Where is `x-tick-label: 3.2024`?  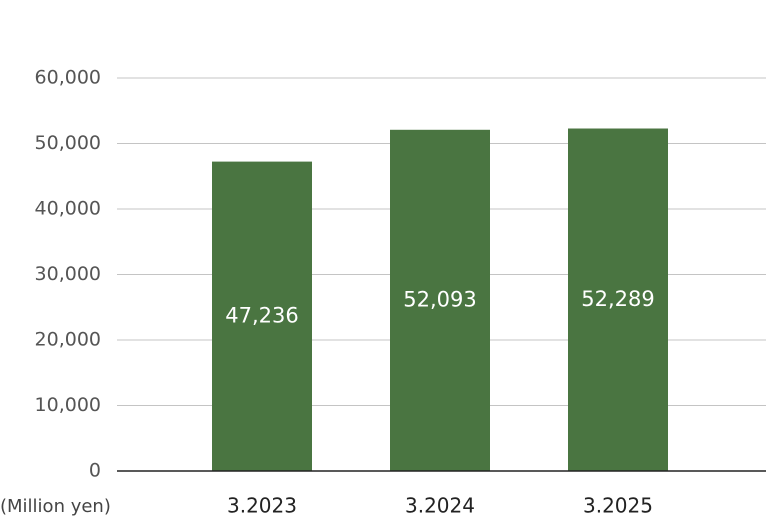 x-tick-label: 3.2024 is located at coordinates (440, 506).